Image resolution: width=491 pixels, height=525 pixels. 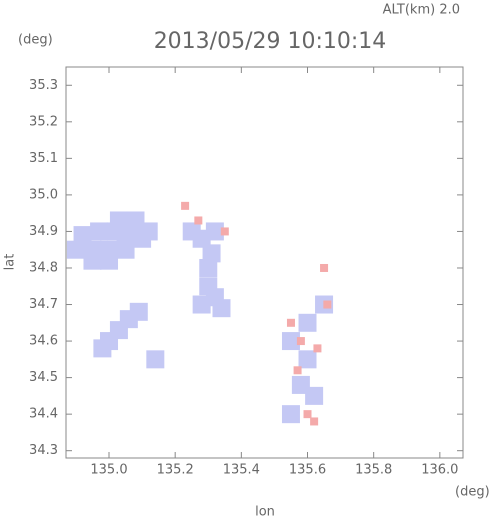 What do you see at coordinates (43, 414) in the screenshot?
I see `y-tick-label: 34.4` at bounding box center [43, 414].